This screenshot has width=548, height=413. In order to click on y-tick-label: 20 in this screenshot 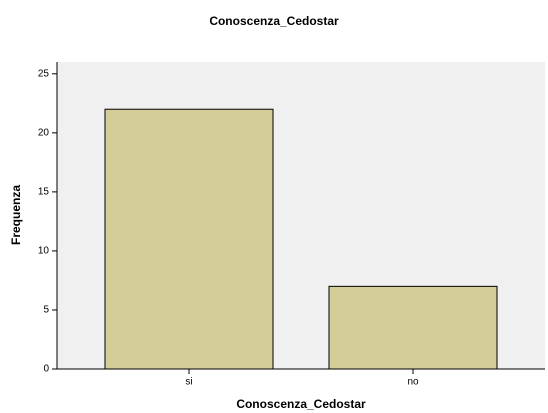, I will do `click(44, 132)`.